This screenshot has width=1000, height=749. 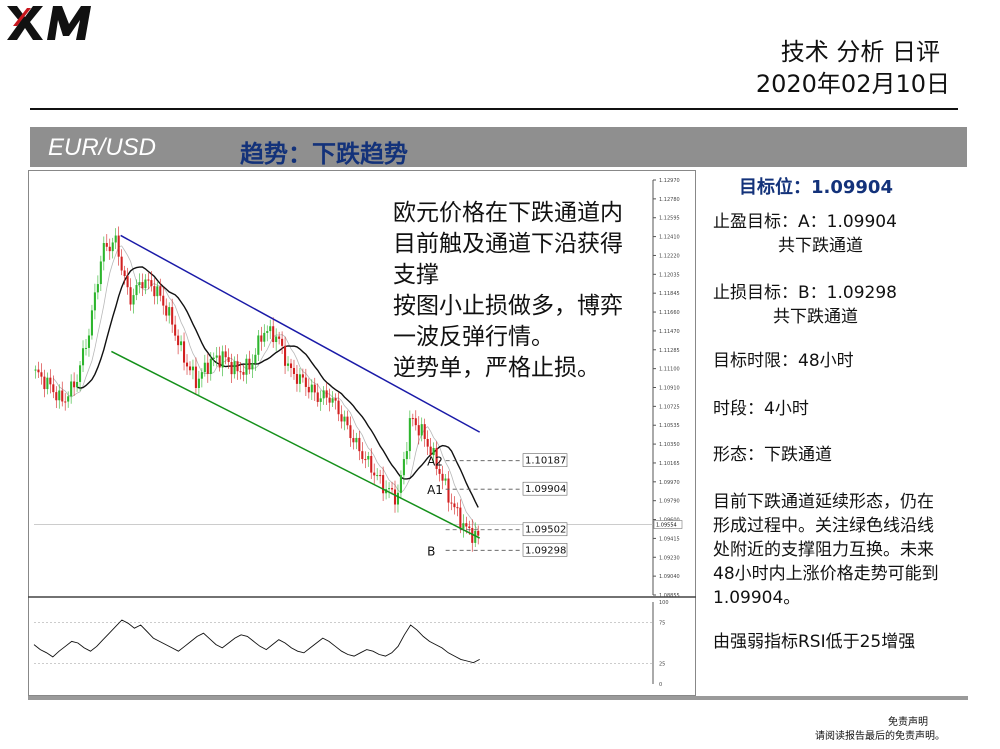 What do you see at coordinates (545, 461) in the screenshot?
I see `level-price-label: 1.10187` at bounding box center [545, 461].